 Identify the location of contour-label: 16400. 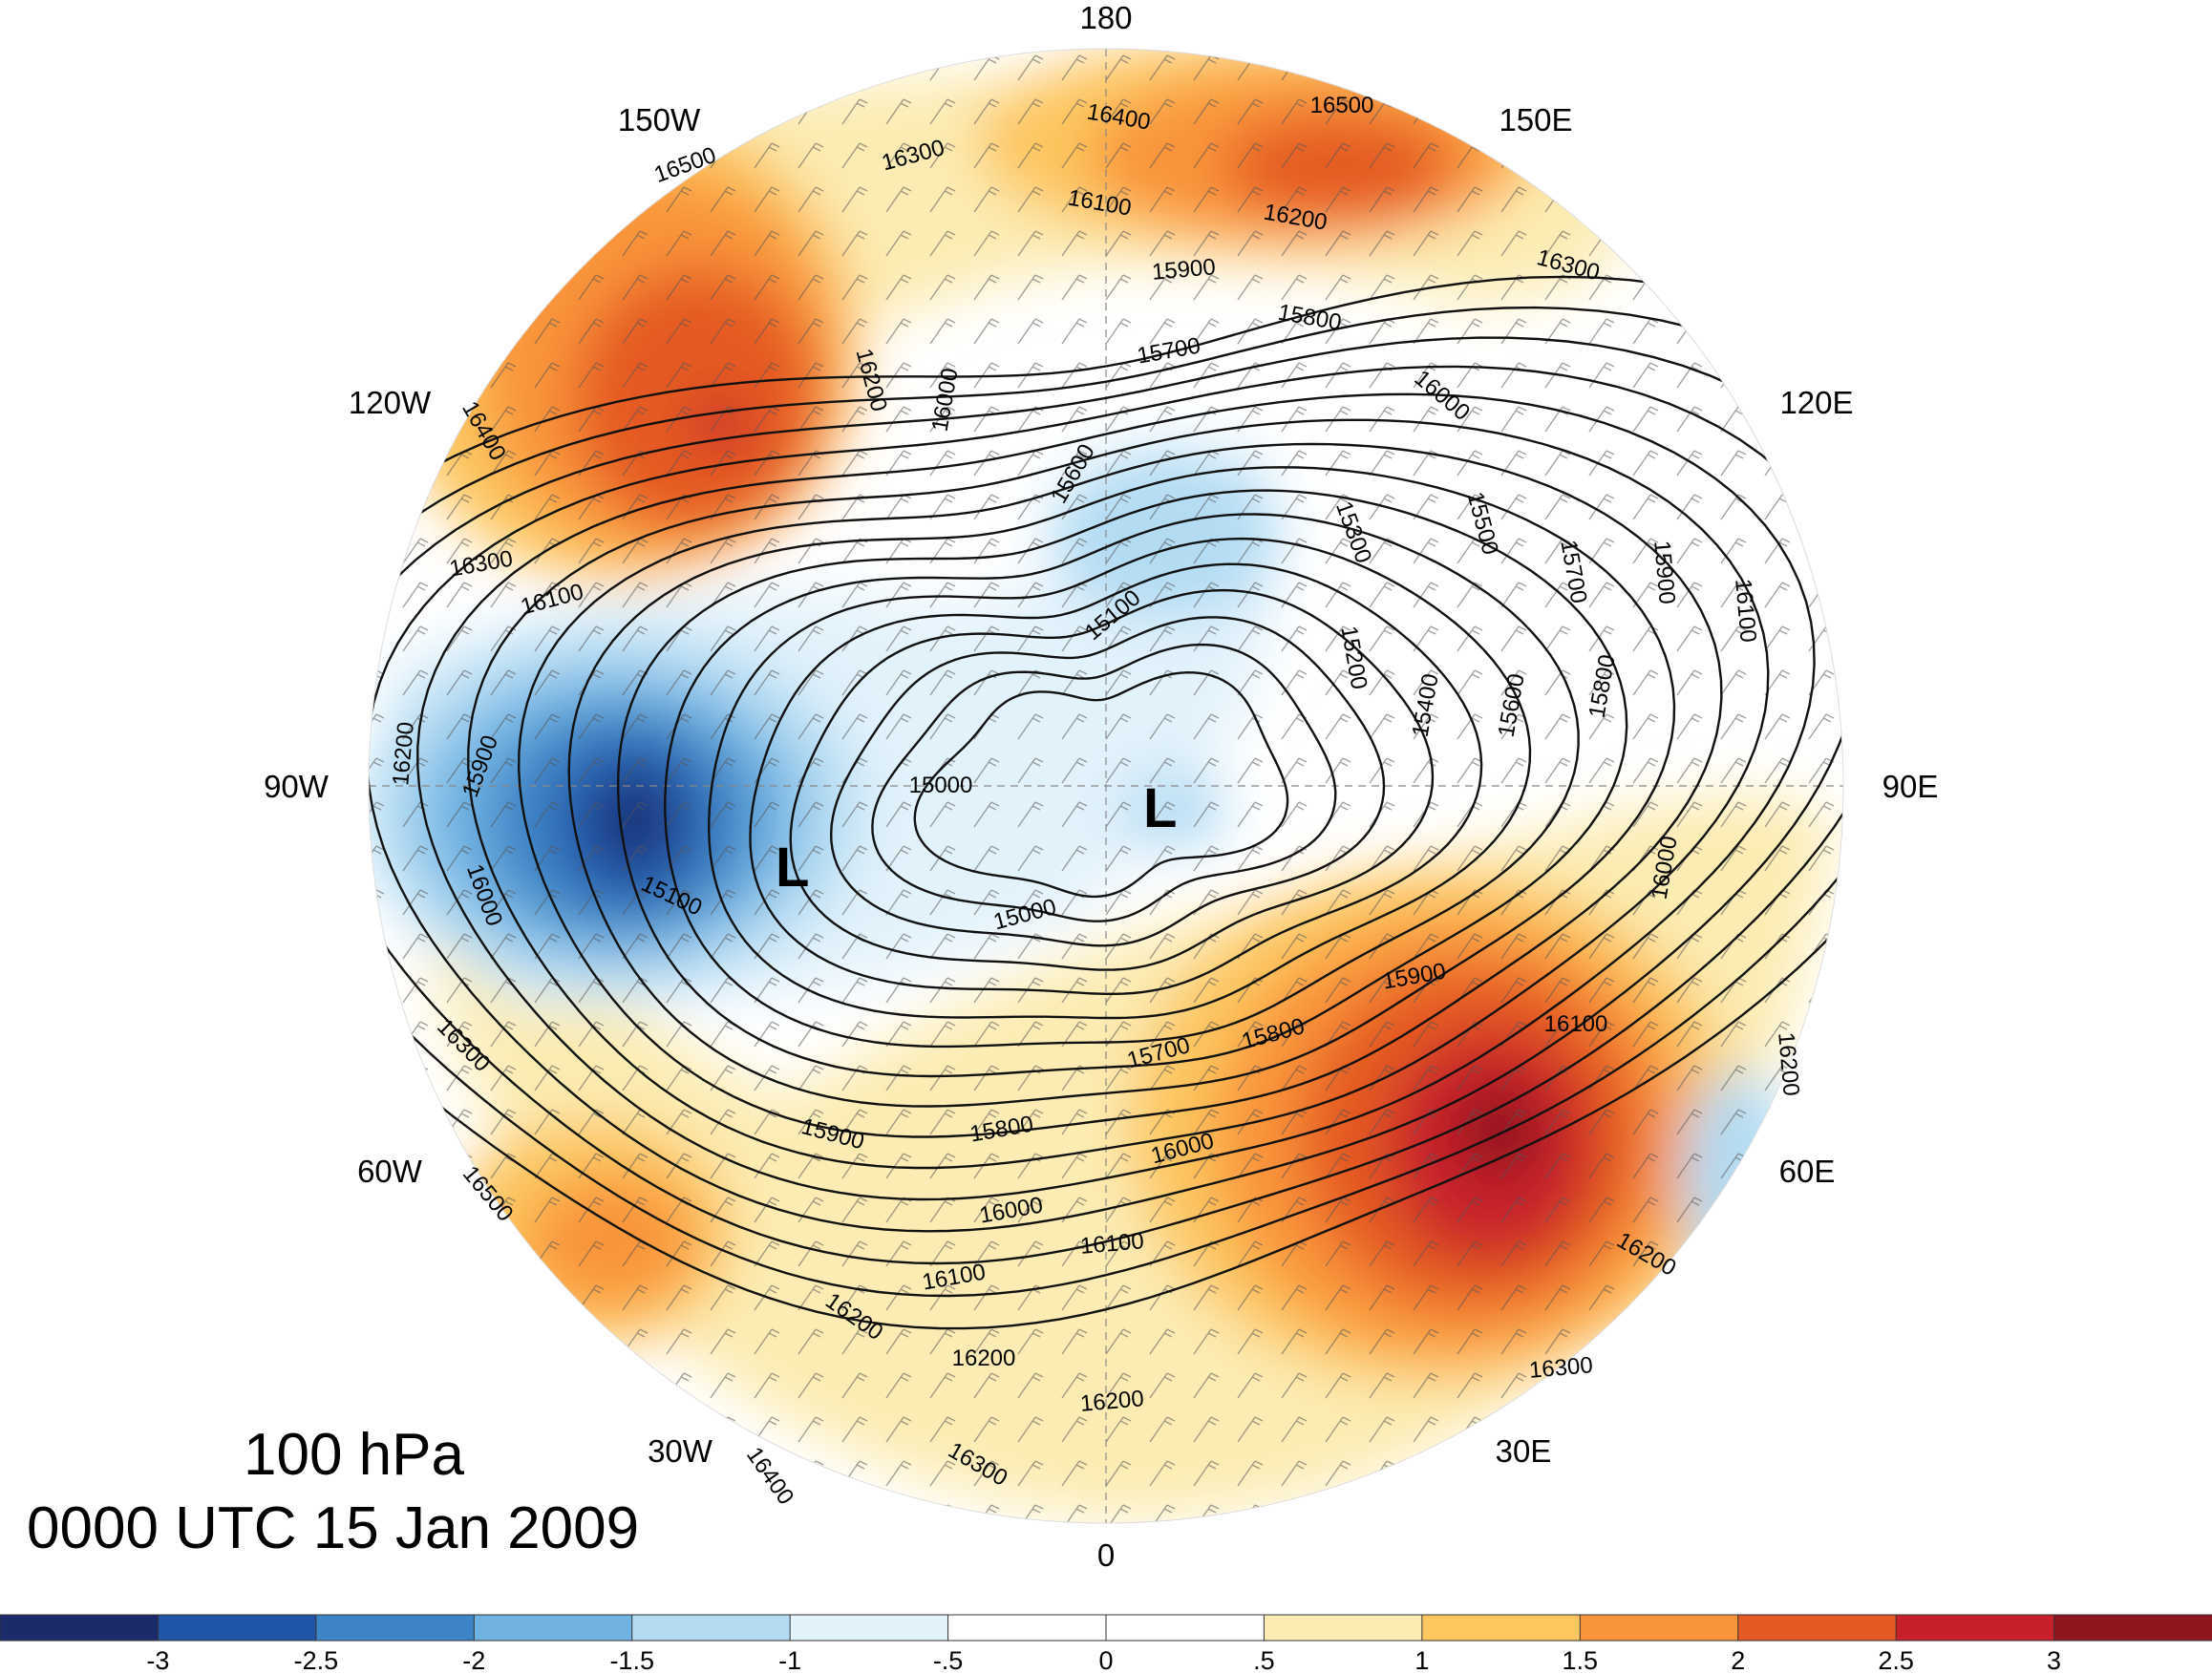
(769, 1476).